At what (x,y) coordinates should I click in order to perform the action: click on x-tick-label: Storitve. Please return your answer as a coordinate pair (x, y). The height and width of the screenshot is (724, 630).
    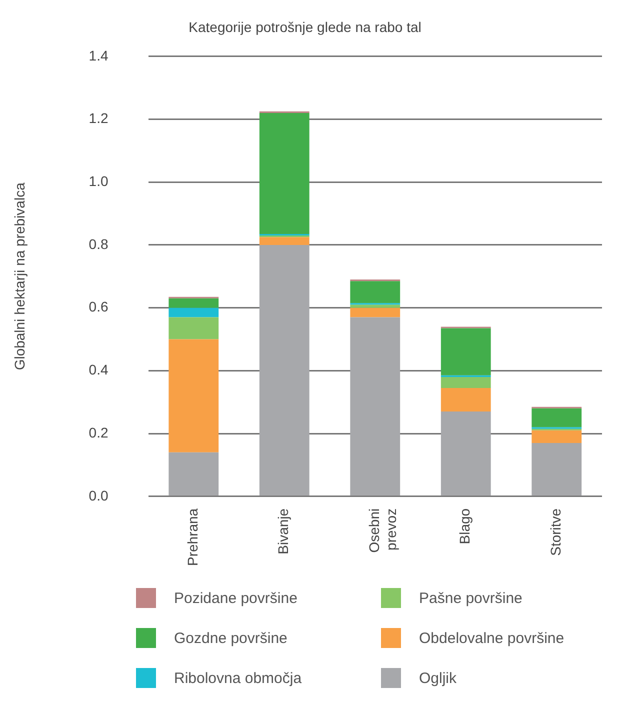
    Looking at the image, I should click on (555, 532).